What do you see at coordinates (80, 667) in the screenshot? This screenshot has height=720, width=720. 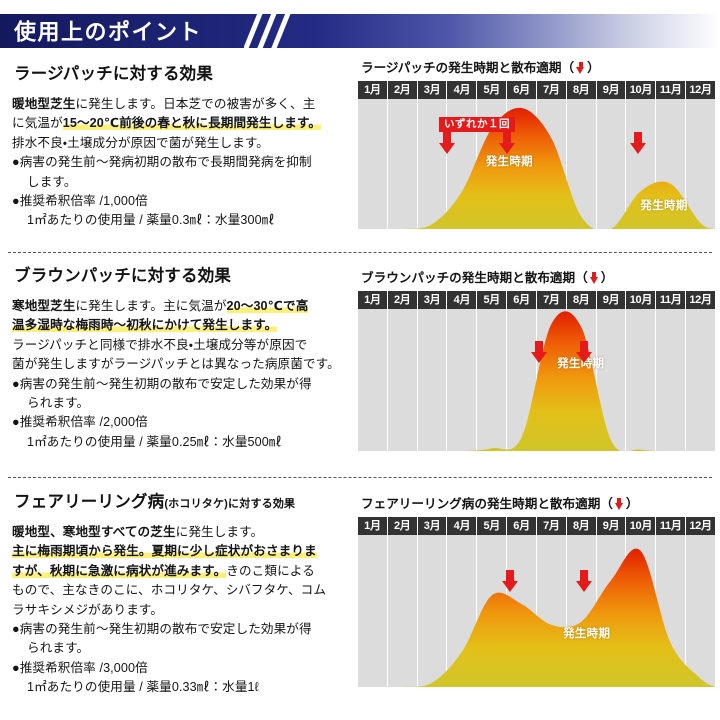 I see `body-bullet-line: ●推奨希釈倍率 /3,000倍` at bounding box center [80, 667].